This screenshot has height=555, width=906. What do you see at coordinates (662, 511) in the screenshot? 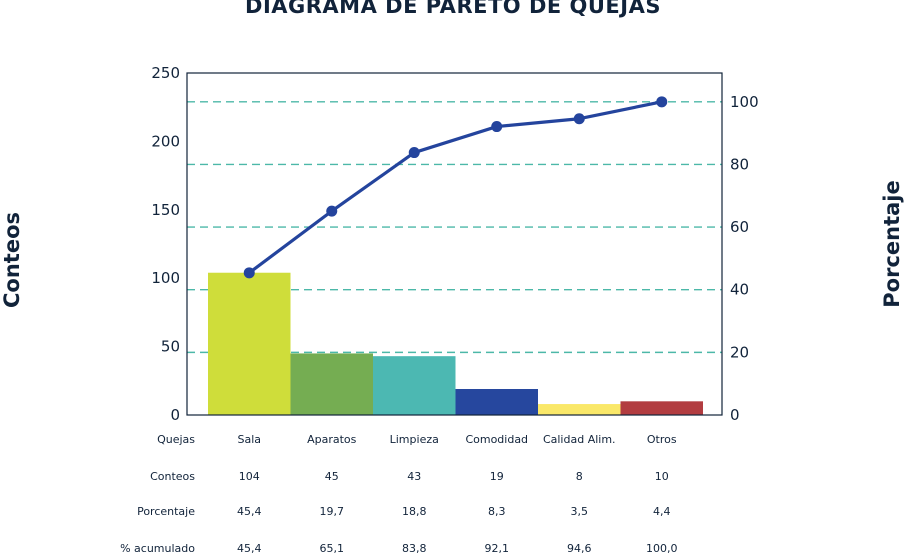
I see `table-cell: 4,4` at bounding box center [662, 511].